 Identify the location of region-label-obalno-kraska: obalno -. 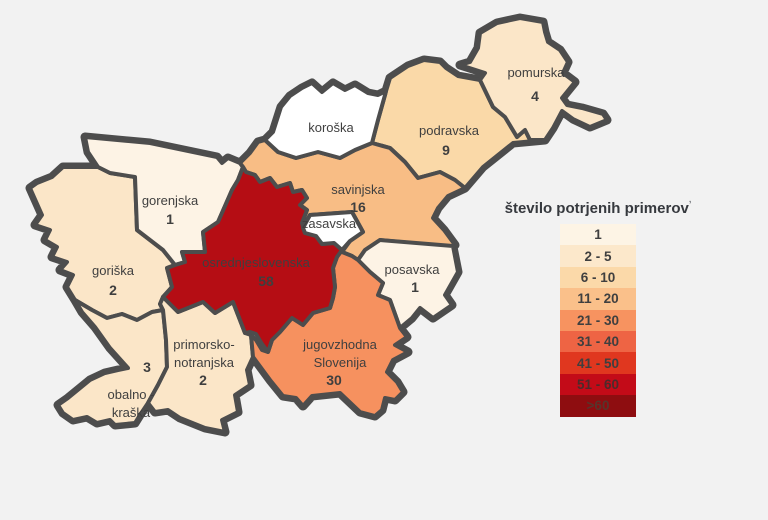
(131, 394).